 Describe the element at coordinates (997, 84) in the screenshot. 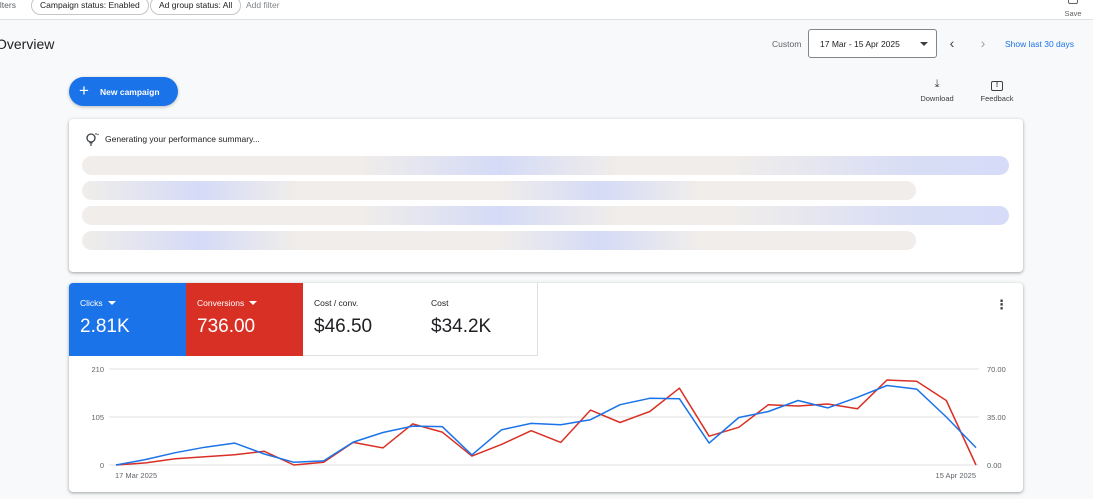

I see `feedback-icon: !` at that location.